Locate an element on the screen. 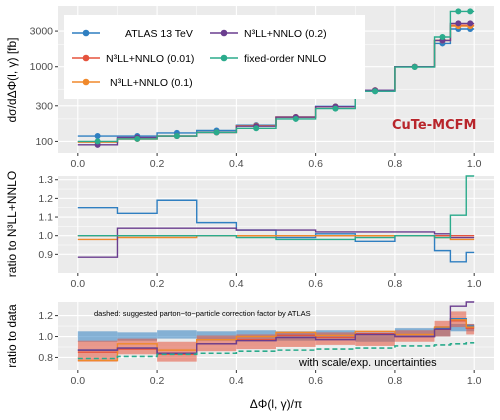  main-panel-y-ticks: 100 300 1000 3000 is located at coordinates (44, 87).